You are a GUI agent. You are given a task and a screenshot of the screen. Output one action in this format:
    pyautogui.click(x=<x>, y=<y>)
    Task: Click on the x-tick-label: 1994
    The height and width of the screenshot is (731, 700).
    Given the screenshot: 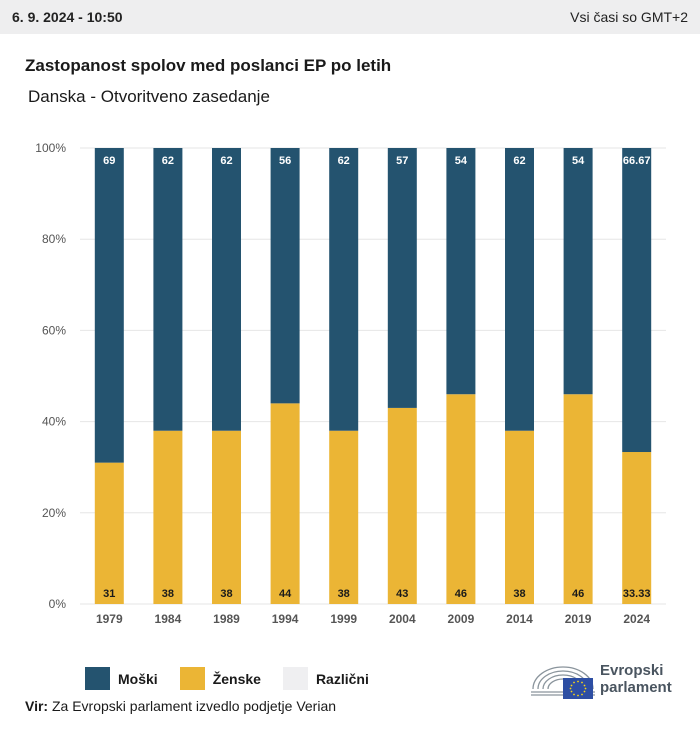 What is the action you would take?
    pyautogui.click(x=285, y=619)
    